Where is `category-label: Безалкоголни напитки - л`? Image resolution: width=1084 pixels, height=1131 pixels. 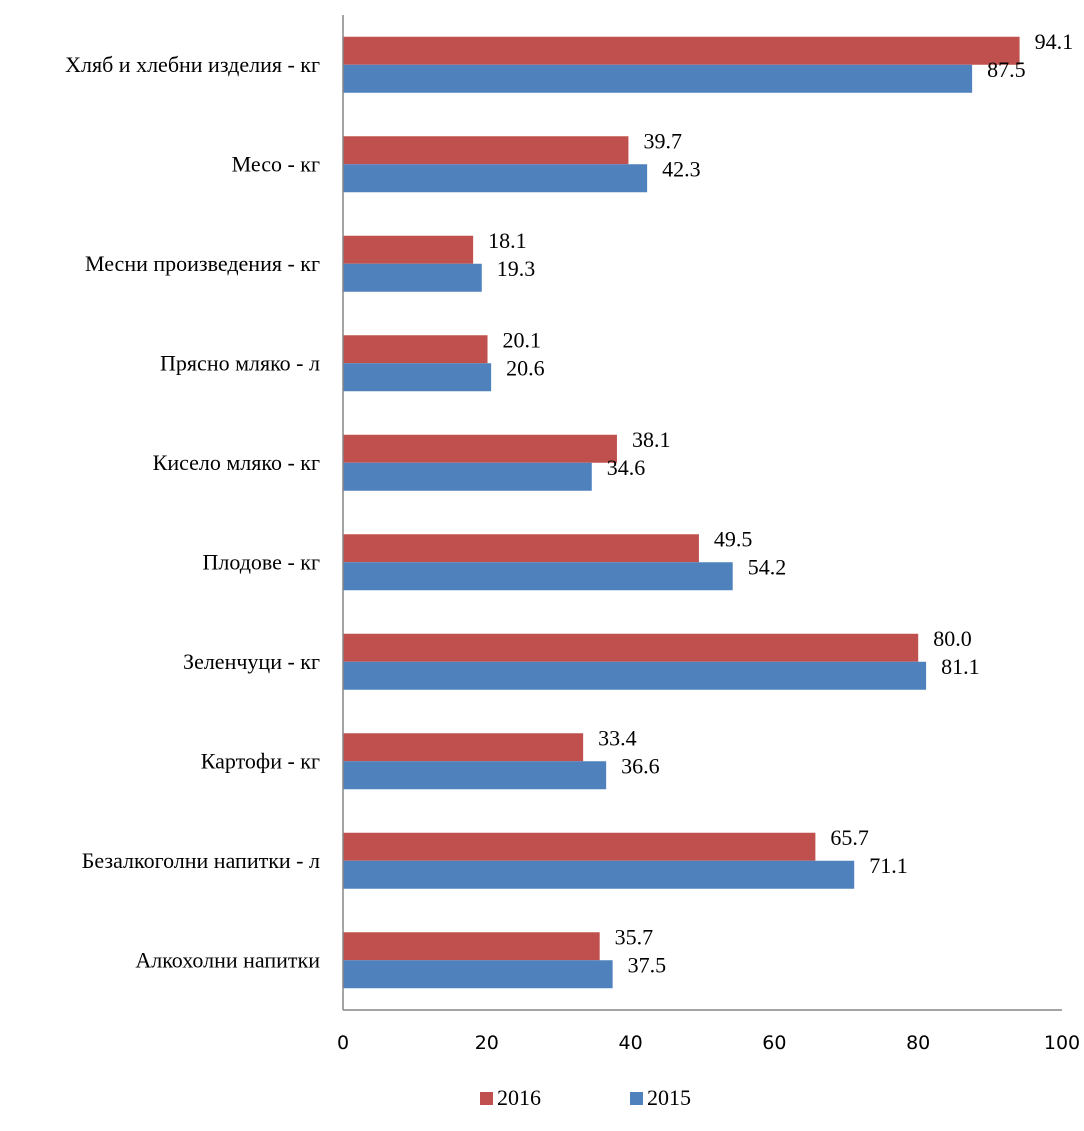 category-label: Безалкоголни напитки - л is located at coordinates (201, 860).